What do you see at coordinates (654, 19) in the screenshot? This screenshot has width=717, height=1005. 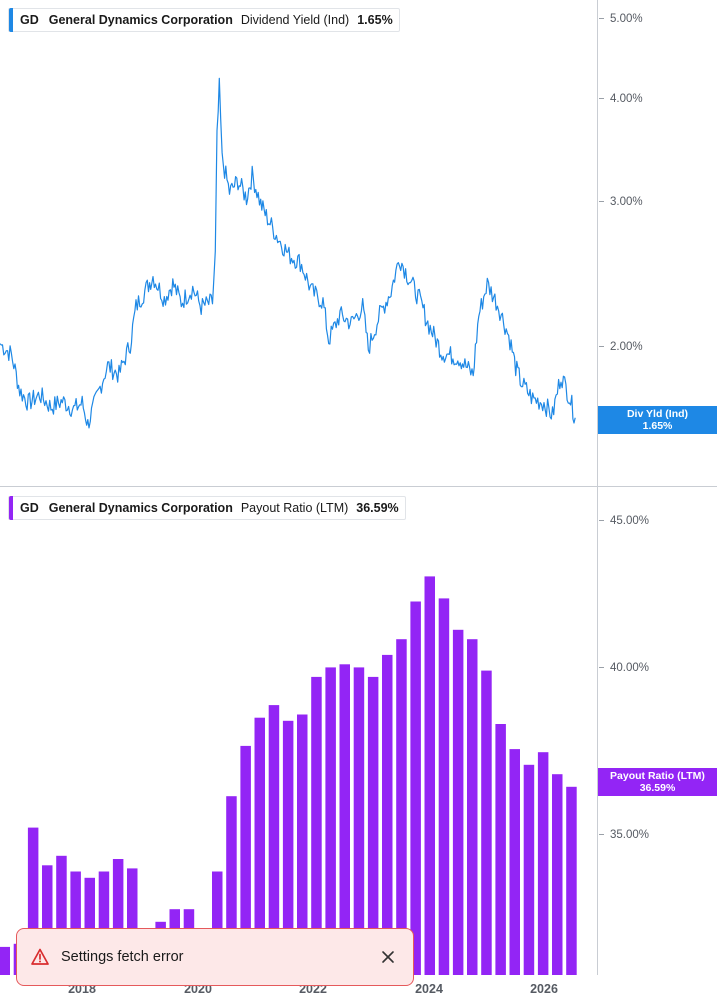 I see `top-y-tick-5: 5.00%` at bounding box center [654, 19].